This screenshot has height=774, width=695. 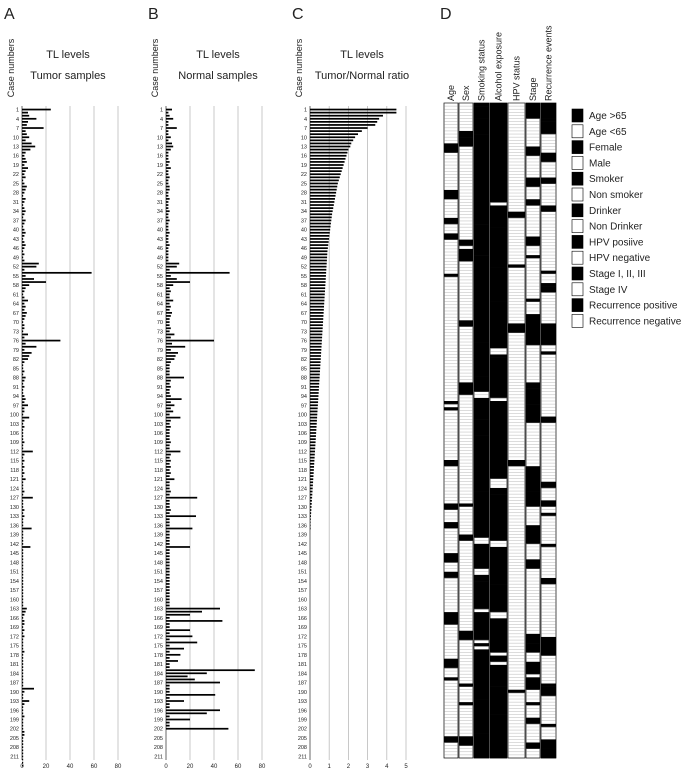 I want to click on panel-a-case-tick-label: 28, so click(x=16, y=194).